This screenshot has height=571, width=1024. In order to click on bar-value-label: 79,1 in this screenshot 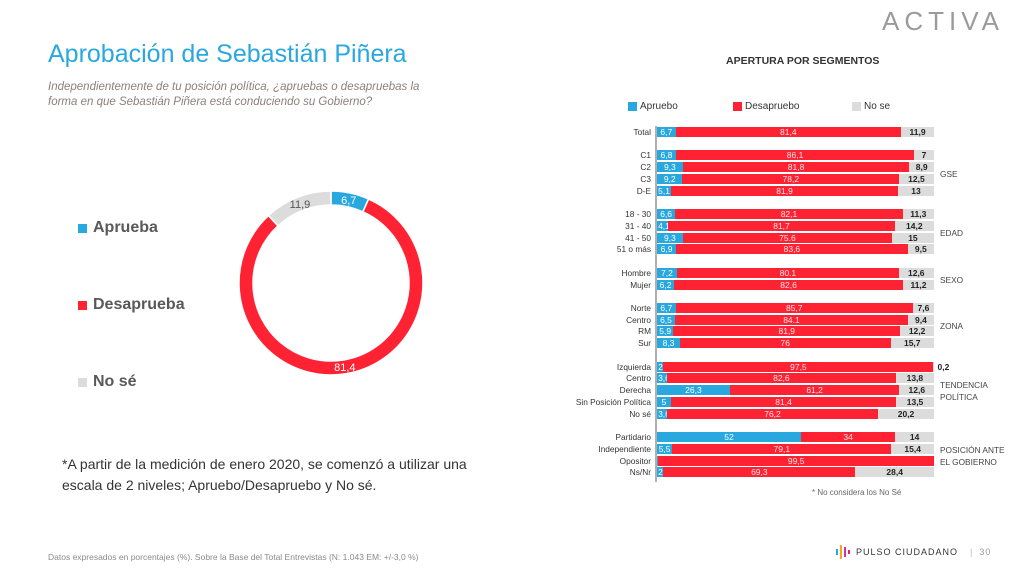, I will do `click(782, 448)`.